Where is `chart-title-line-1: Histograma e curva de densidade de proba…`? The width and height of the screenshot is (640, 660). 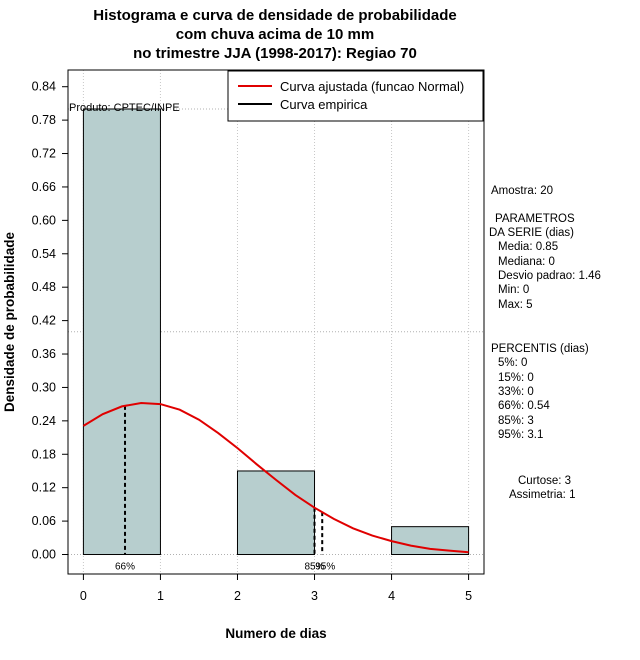
chart-title-line-1: Histograma e curva de densidade de proba… is located at coordinates (274, 15).